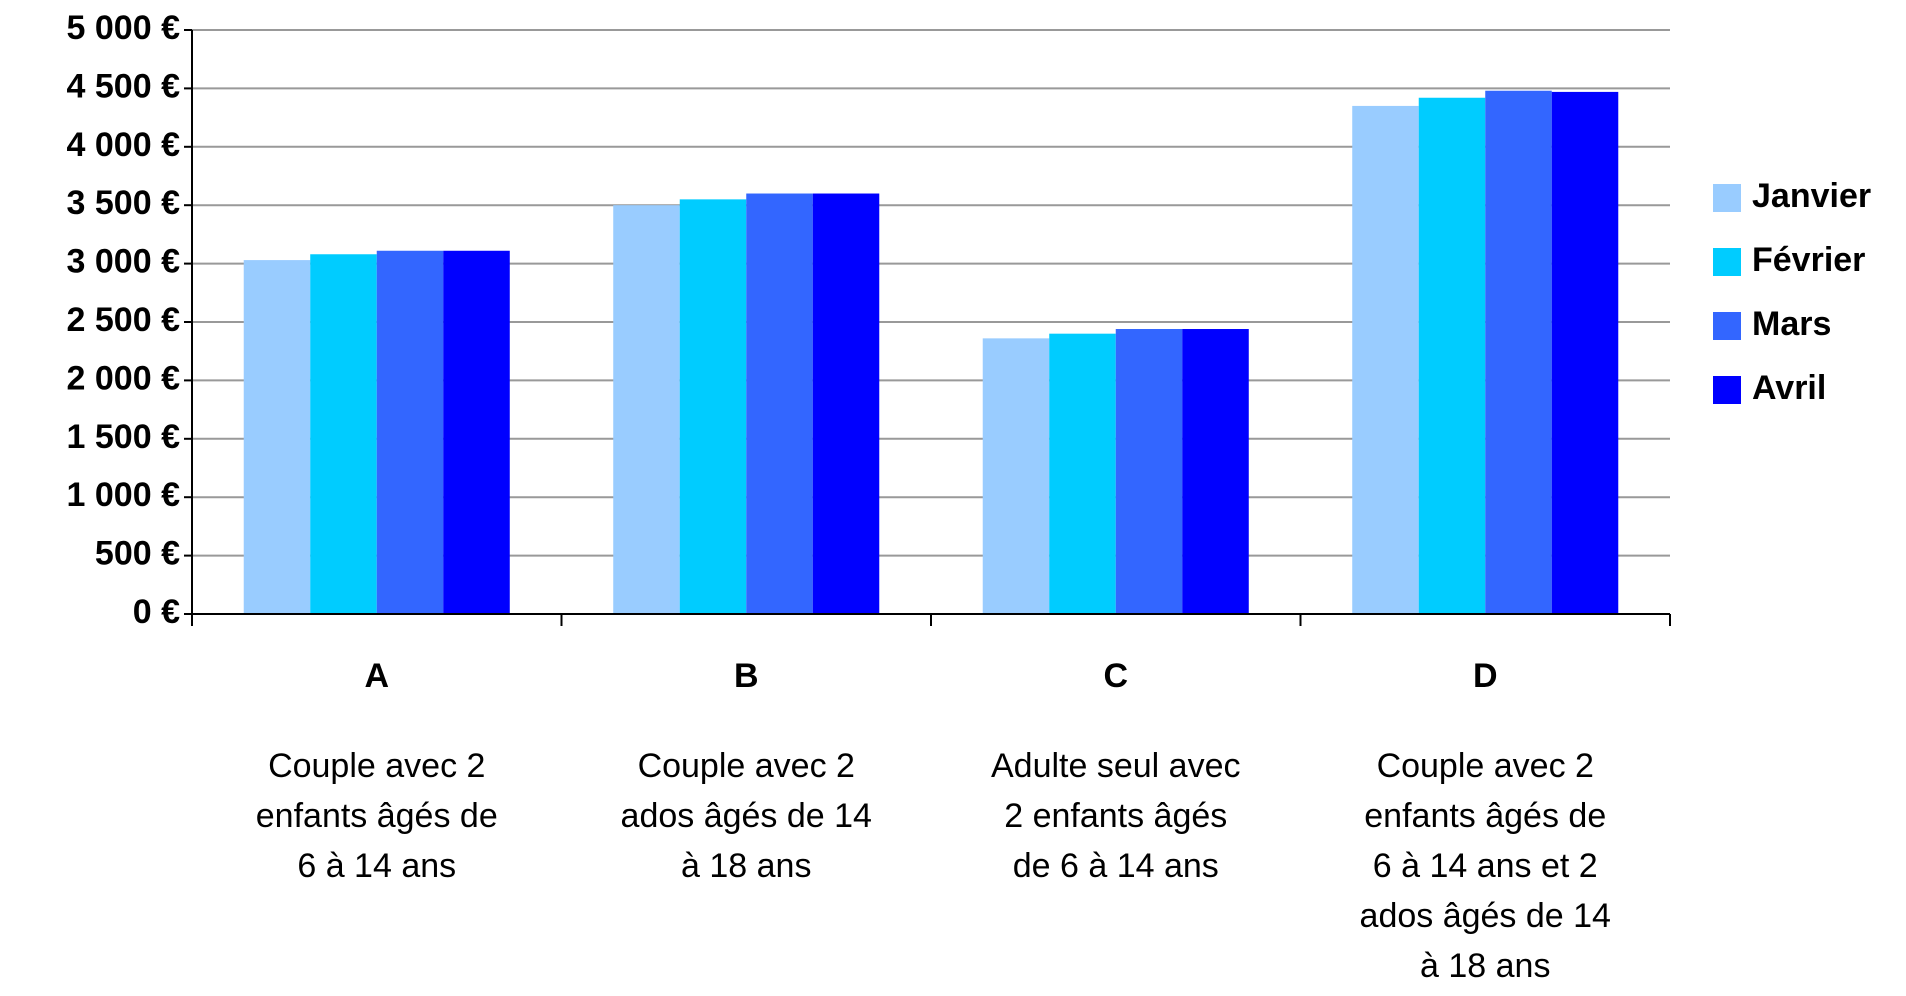 Image resolution: width=1906 pixels, height=996 pixels. What do you see at coordinates (1485, 866) in the screenshot?
I see `category-description: 6 à 14 ans et 2` at bounding box center [1485, 866].